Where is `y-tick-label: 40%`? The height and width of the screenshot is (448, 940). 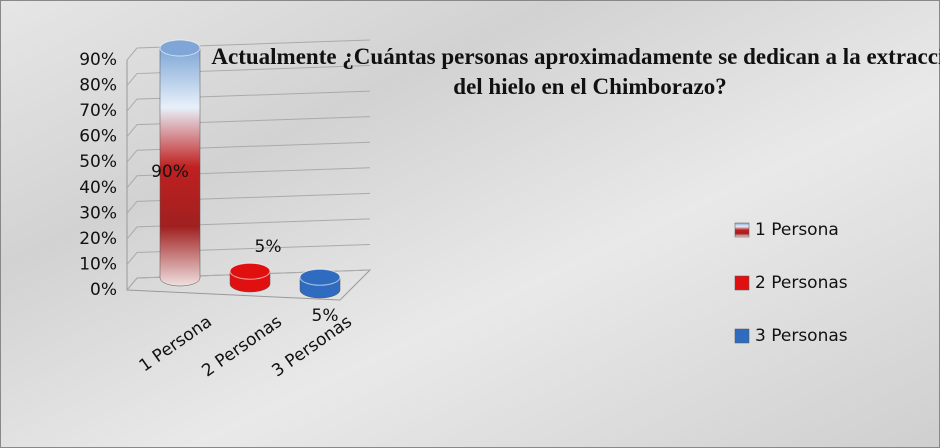
y-tick-label: 40% is located at coordinates (98, 188).